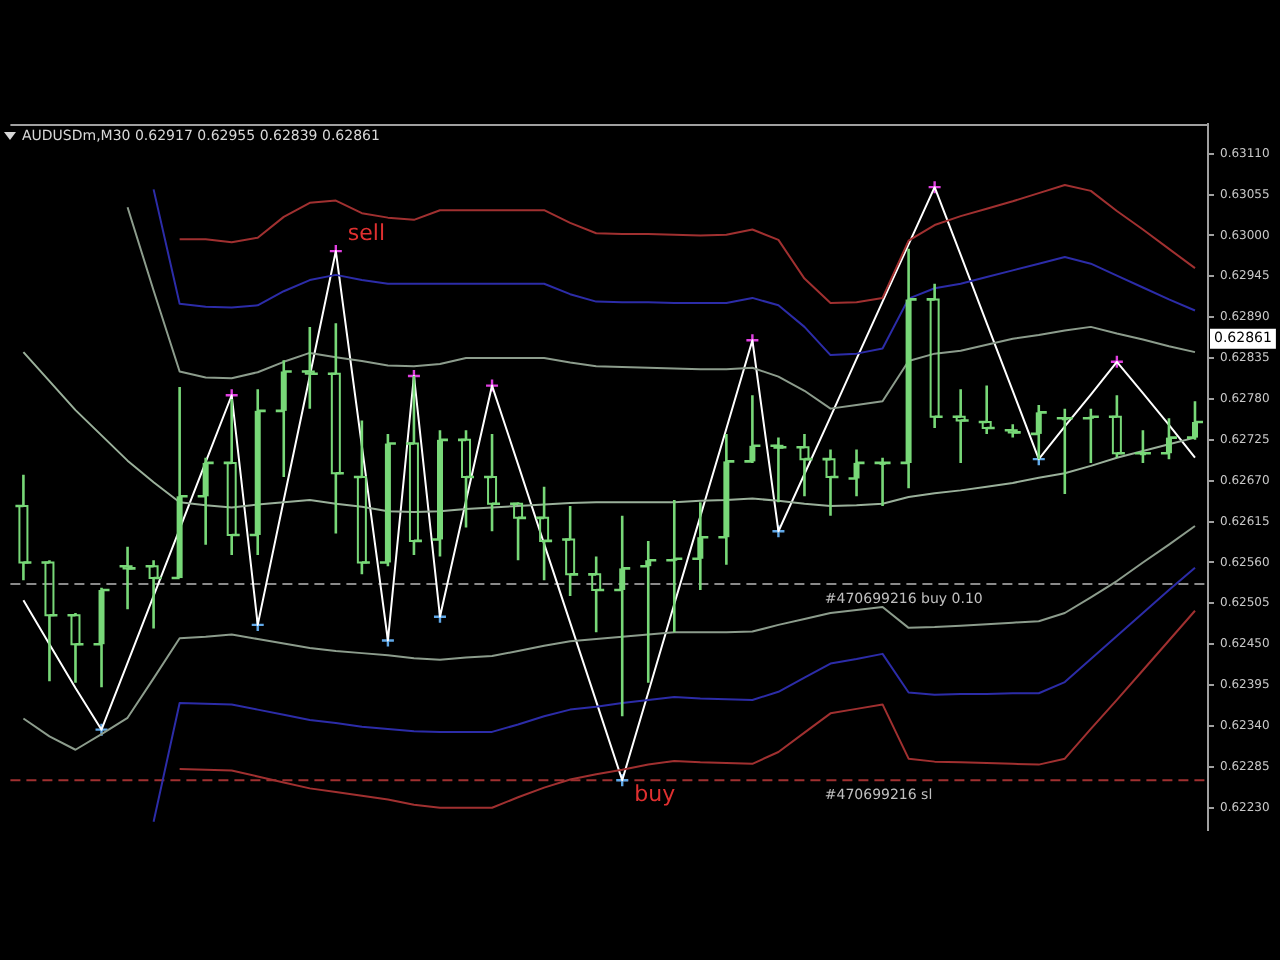 The image size is (1280, 960). I want to click on data-label: sell, so click(366, 232).